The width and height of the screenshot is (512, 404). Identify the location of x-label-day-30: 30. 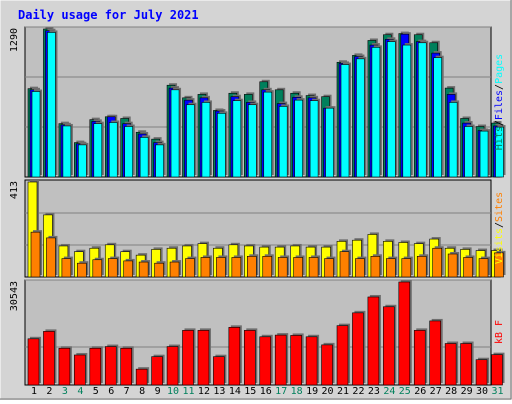
(482, 391).